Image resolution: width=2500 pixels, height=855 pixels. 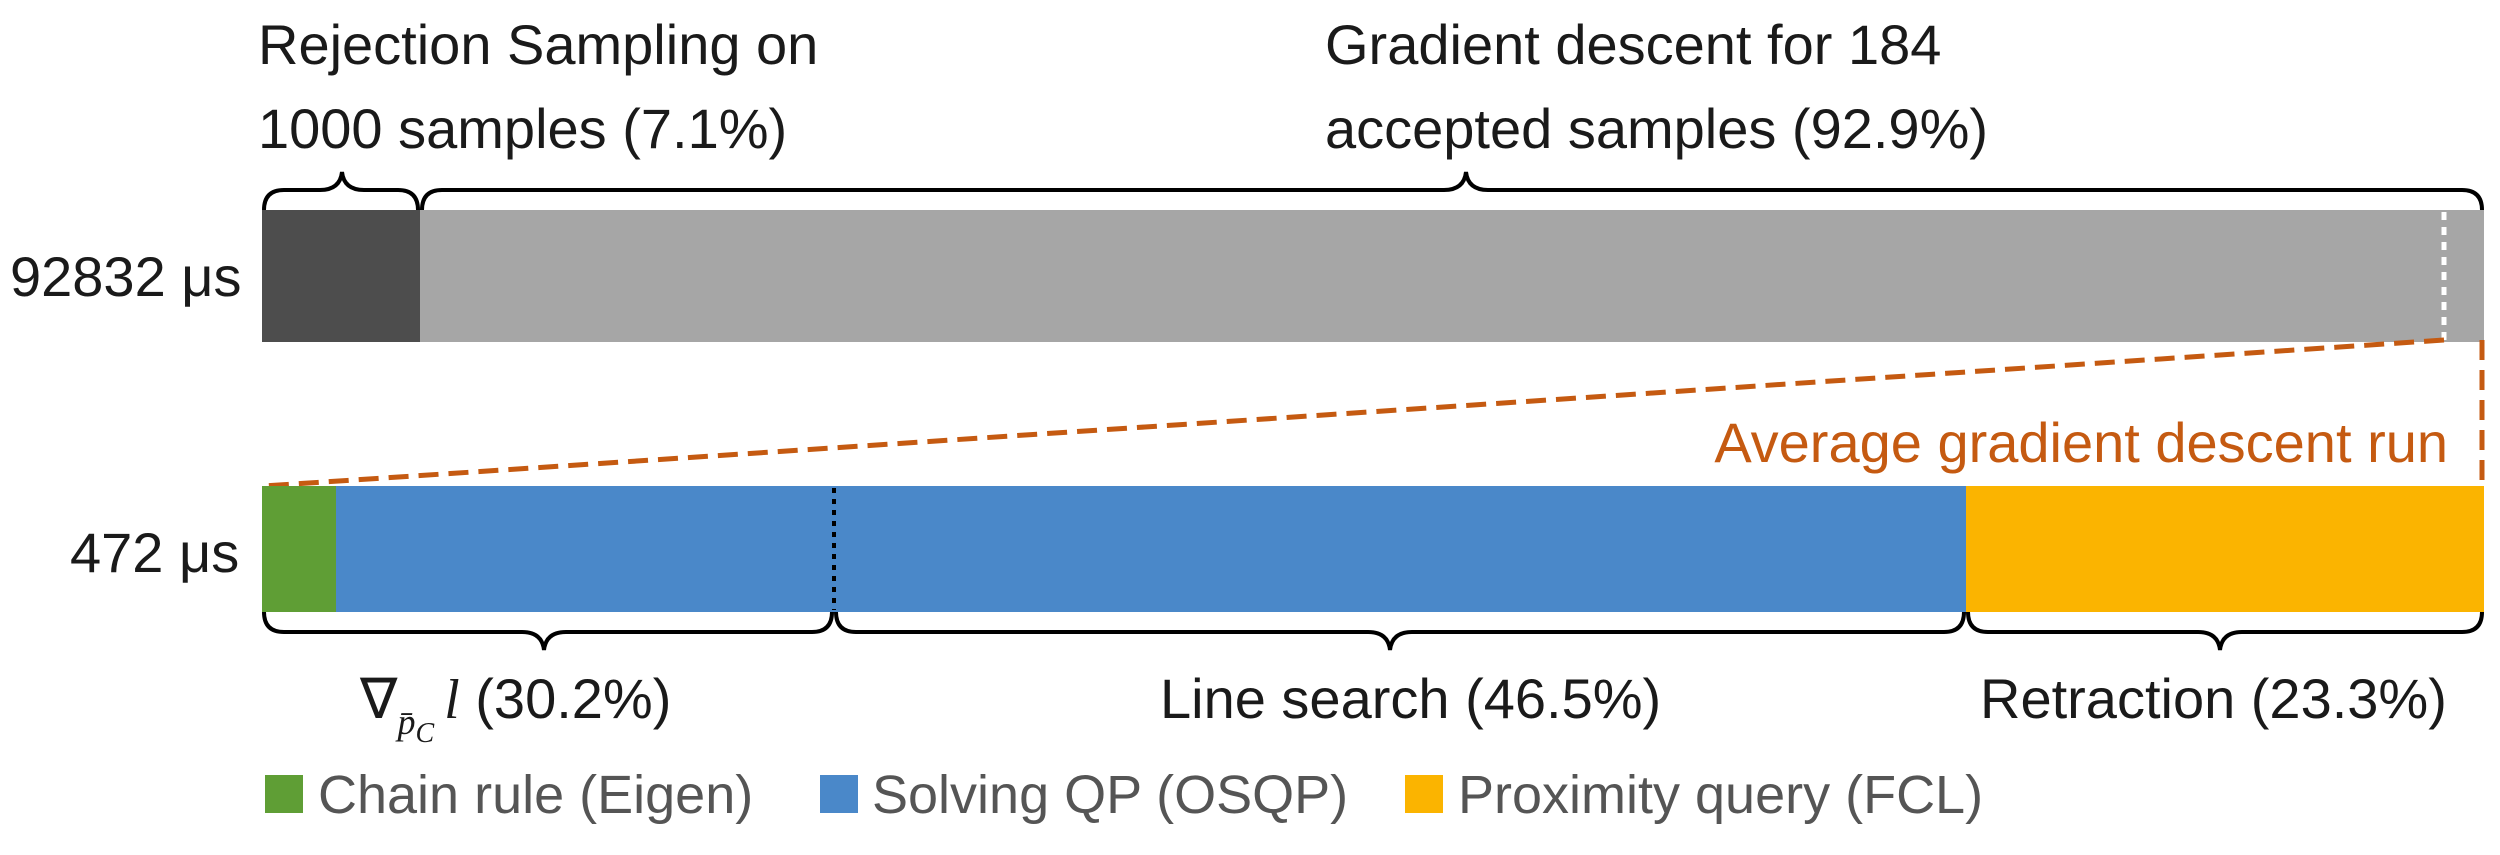 What do you see at coordinates (452, 700) in the screenshot?
I see `gradient-variable: l` at bounding box center [452, 700].